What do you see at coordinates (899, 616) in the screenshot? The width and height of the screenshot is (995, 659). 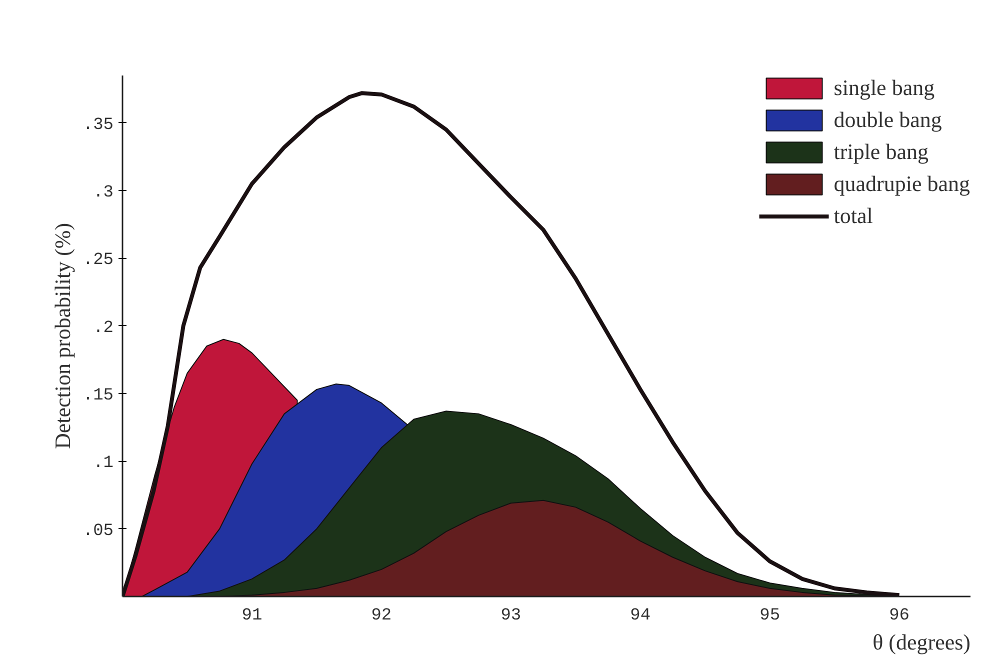 I see `x-tick-label: 96` at bounding box center [899, 616].